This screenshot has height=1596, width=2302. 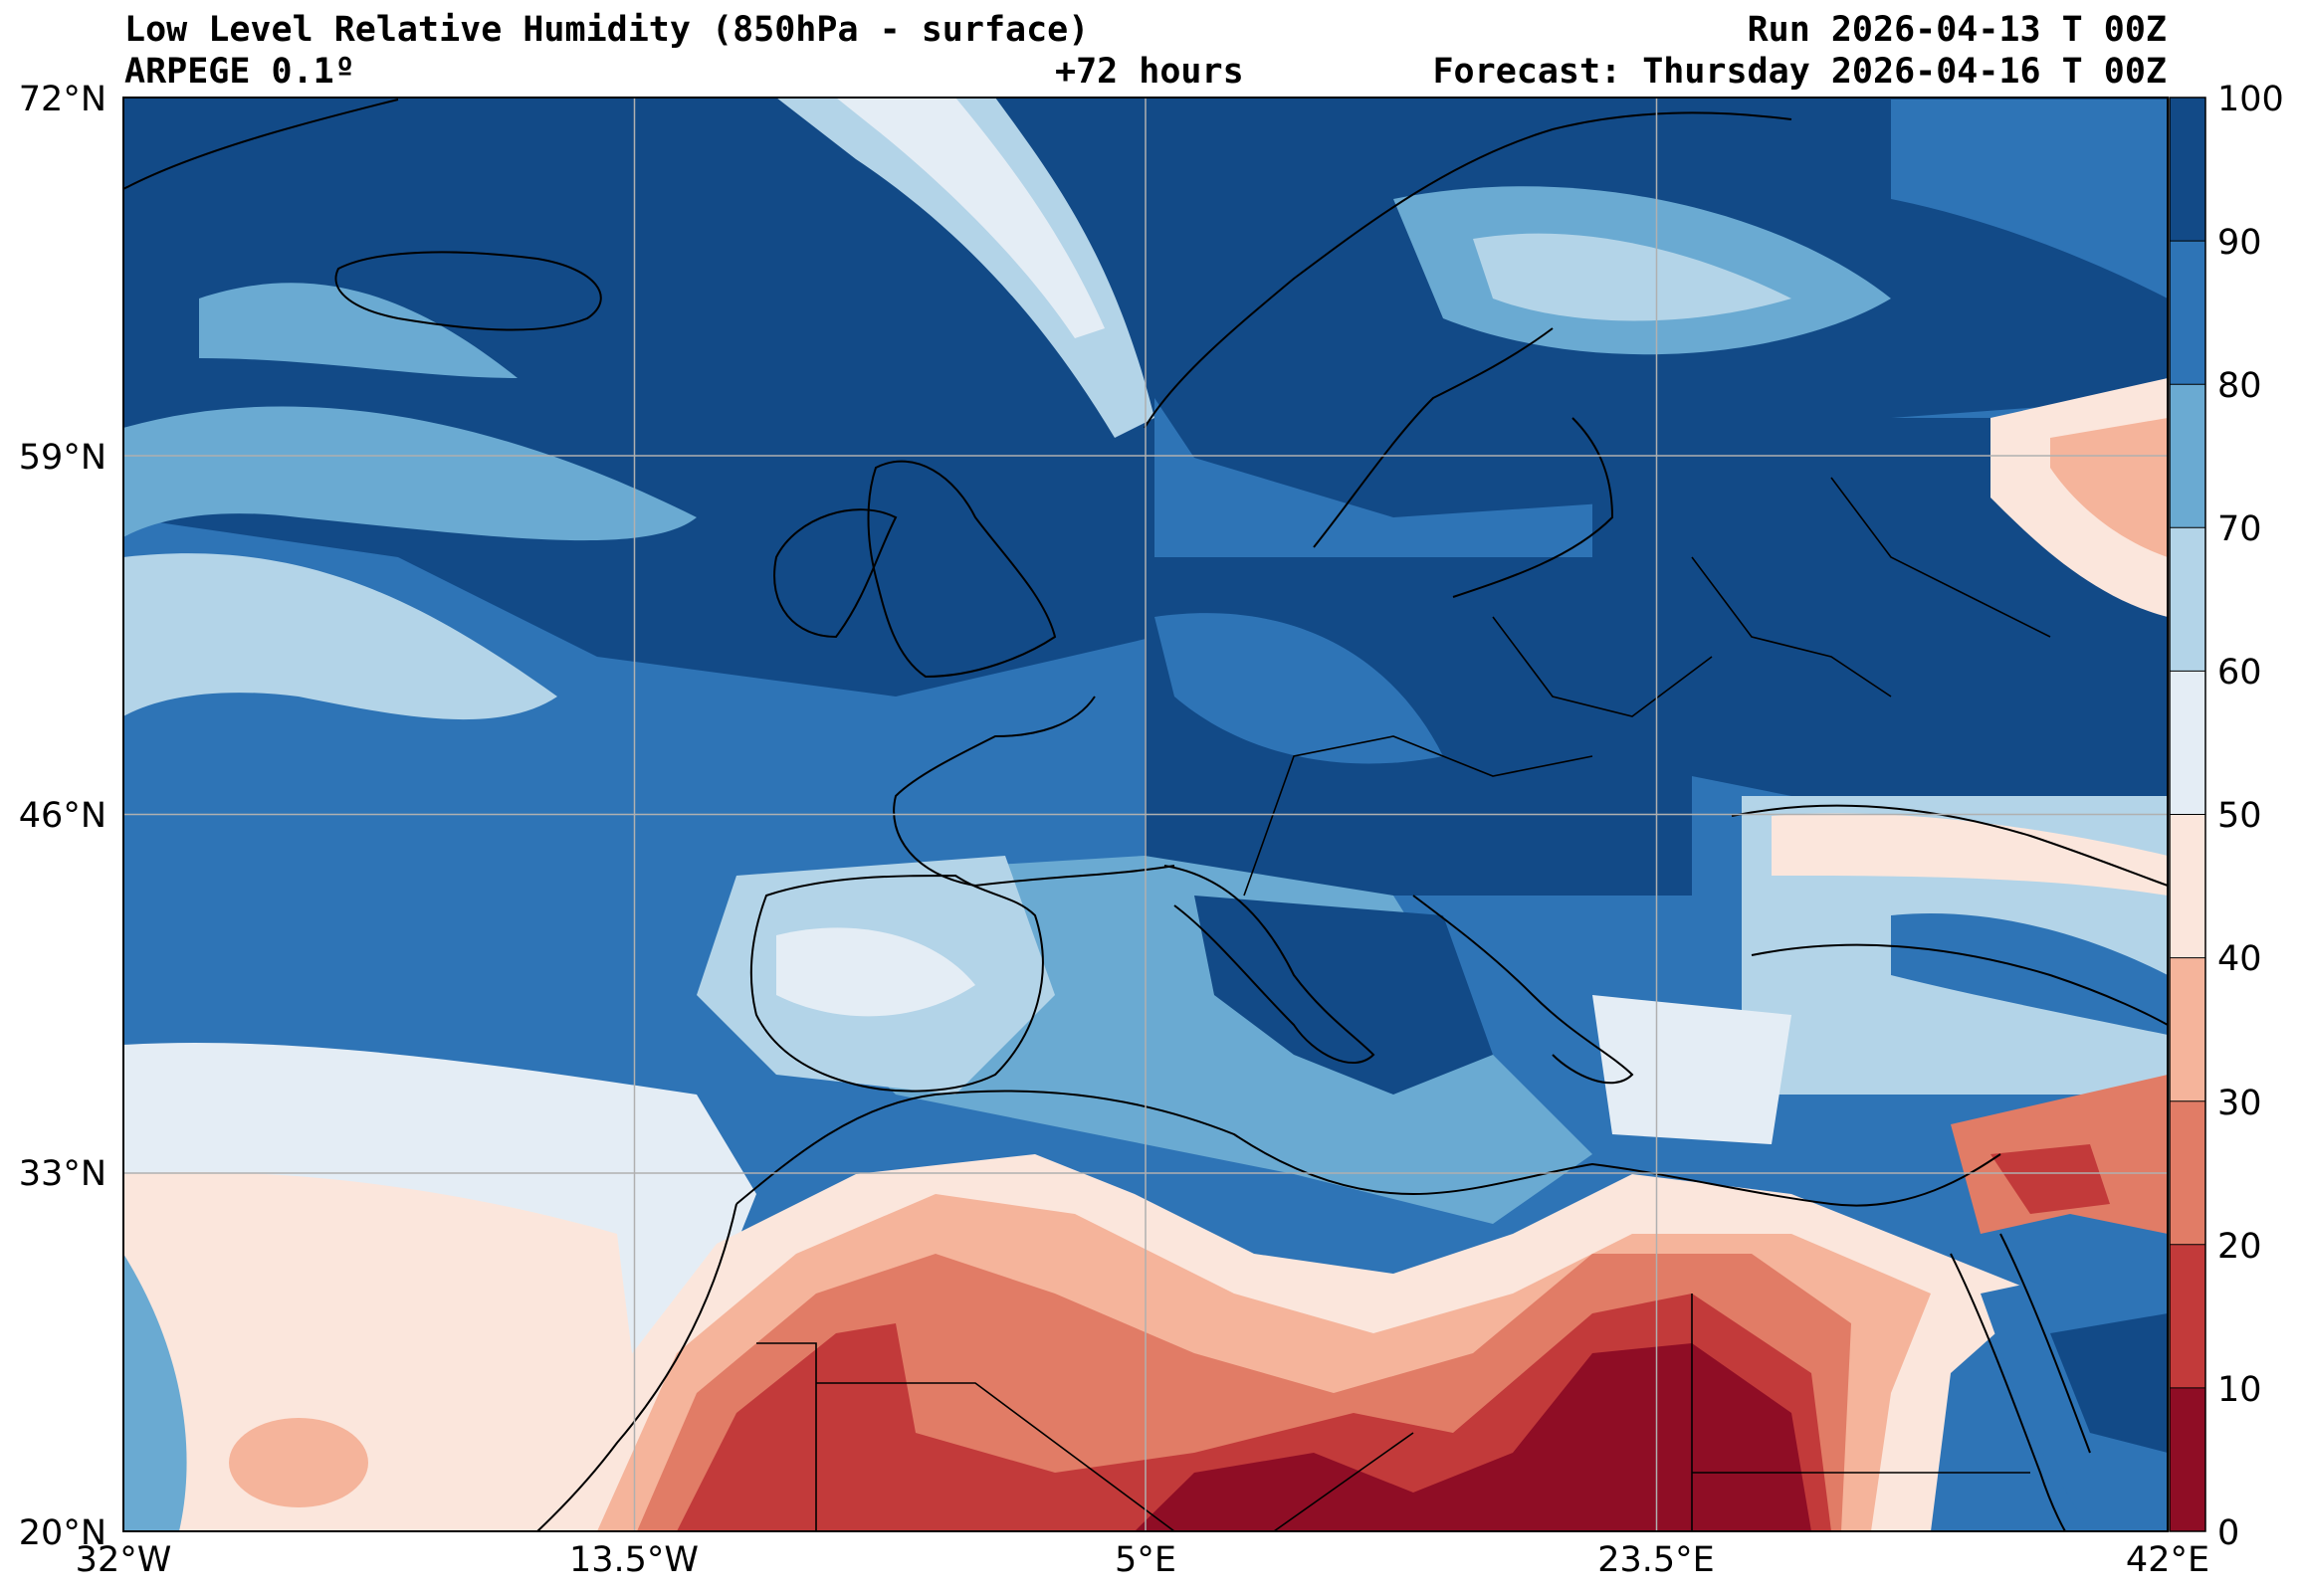 What do you see at coordinates (62, 458) in the screenshot?
I see `lat-label-59n: 59°N` at bounding box center [62, 458].